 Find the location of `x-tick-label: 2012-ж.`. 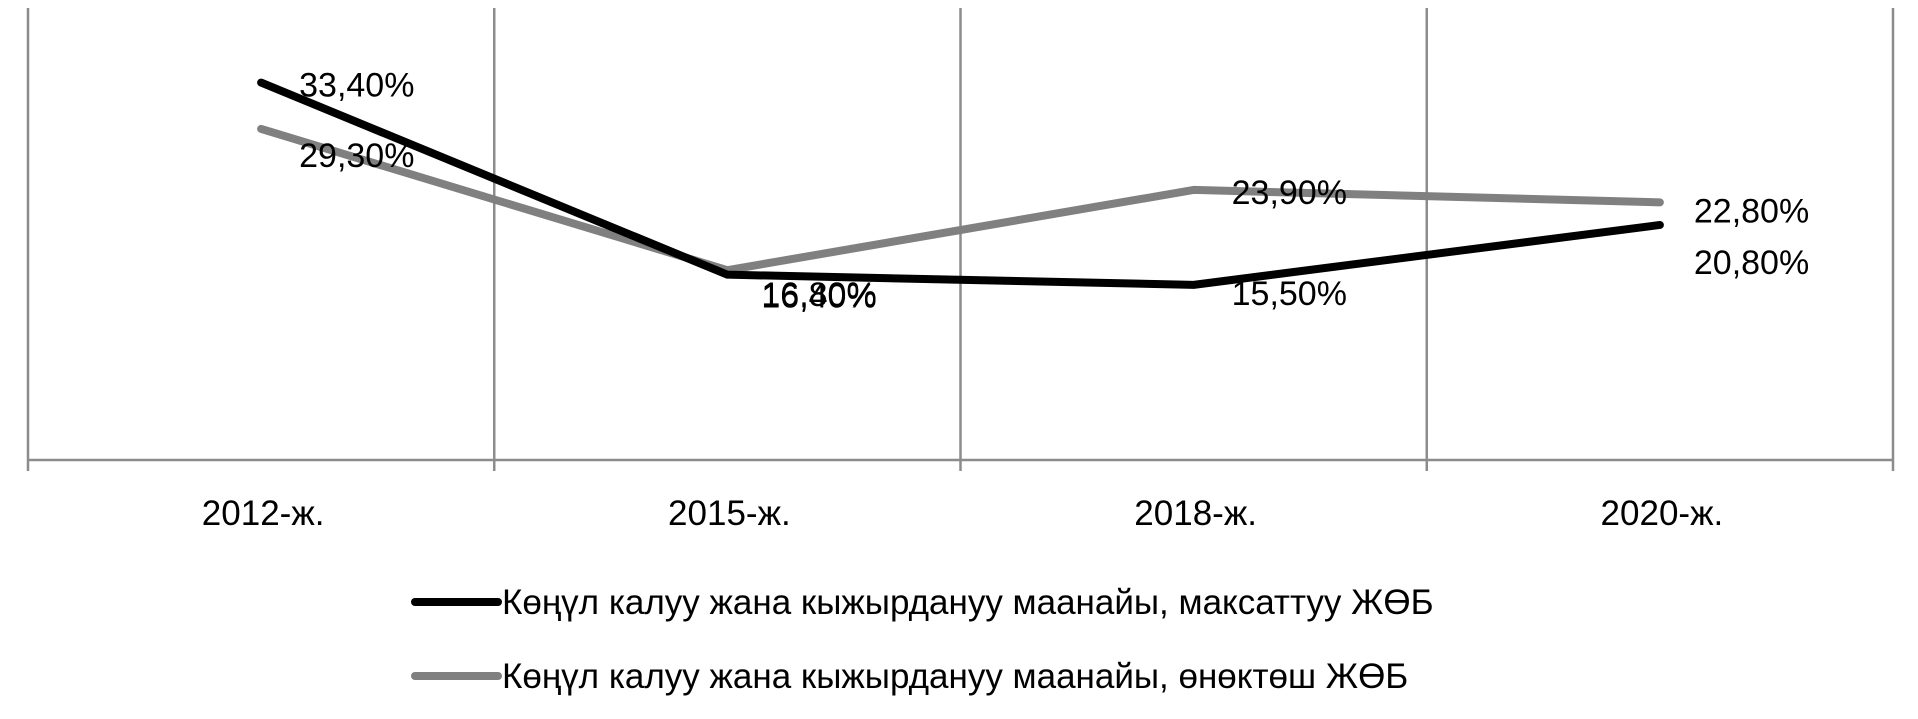

x-tick-label: 2012-ж. is located at coordinates (263, 513).